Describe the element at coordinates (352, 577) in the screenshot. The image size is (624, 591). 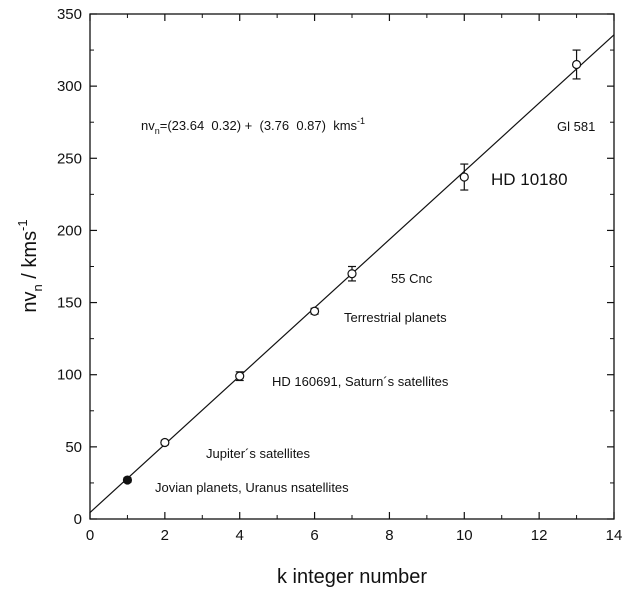
I see `x-axis-title: k integer number` at that location.